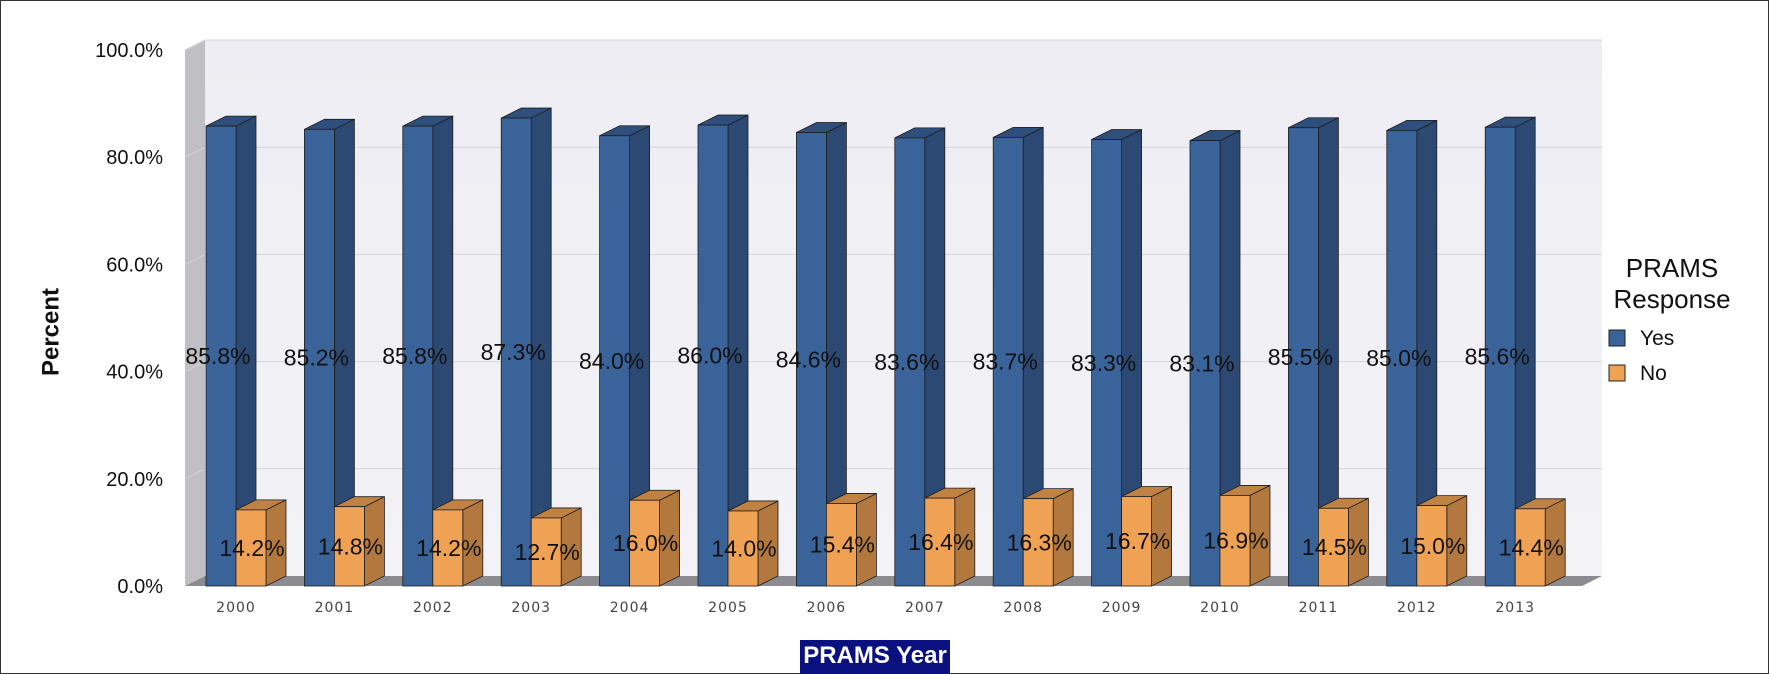 This screenshot has height=674, width=1769. What do you see at coordinates (1617, 373) in the screenshot?
I see `legend-swatch-no` at bounding box center [1617, 373].